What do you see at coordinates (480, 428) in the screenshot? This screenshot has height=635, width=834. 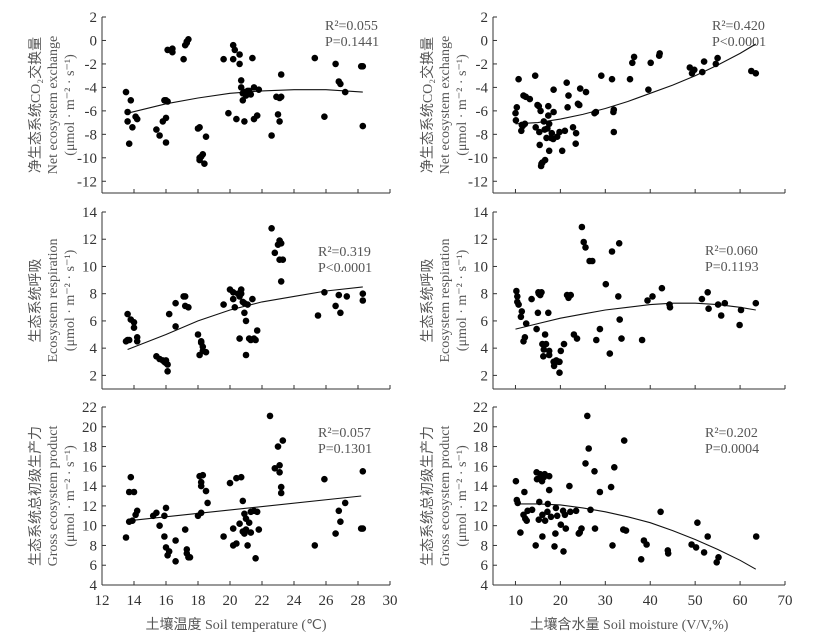 I see `y-tick-label: 20` at bounding box center [480, 428].